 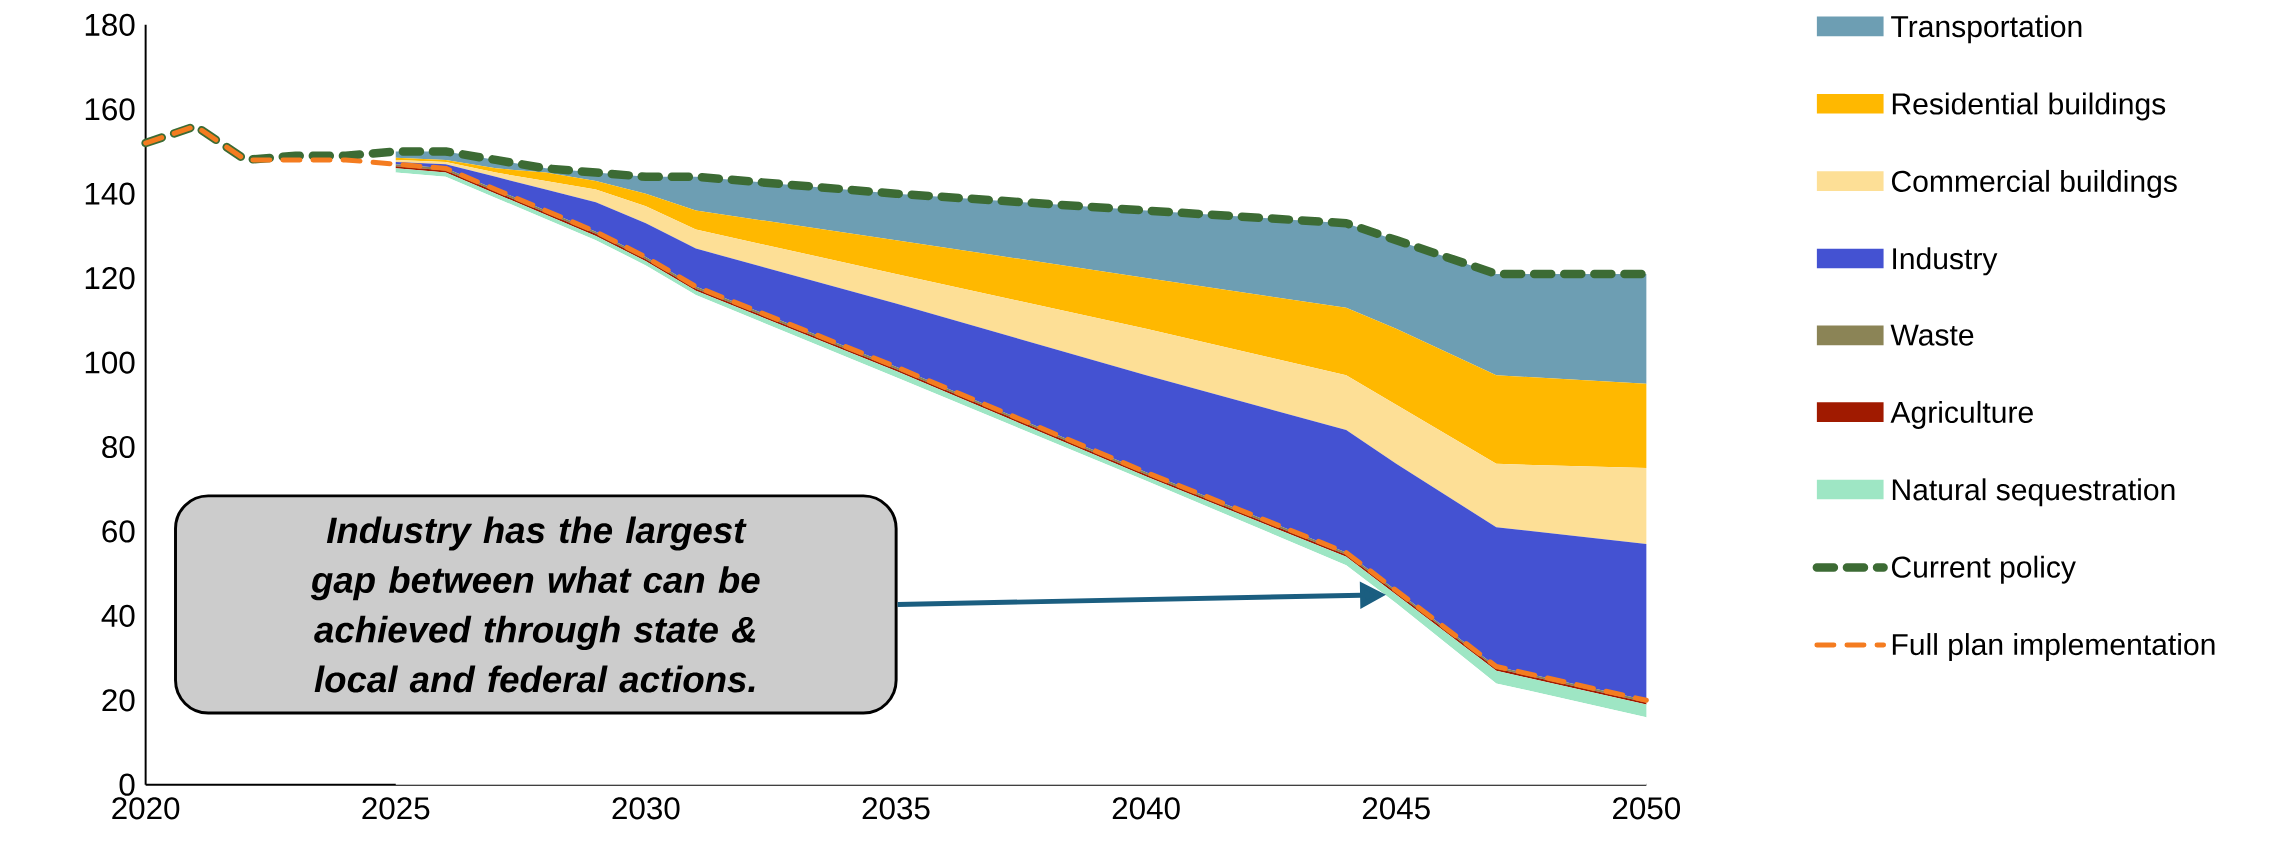 I want to click on y-tick-label: 40, so click(x=118, y=615).